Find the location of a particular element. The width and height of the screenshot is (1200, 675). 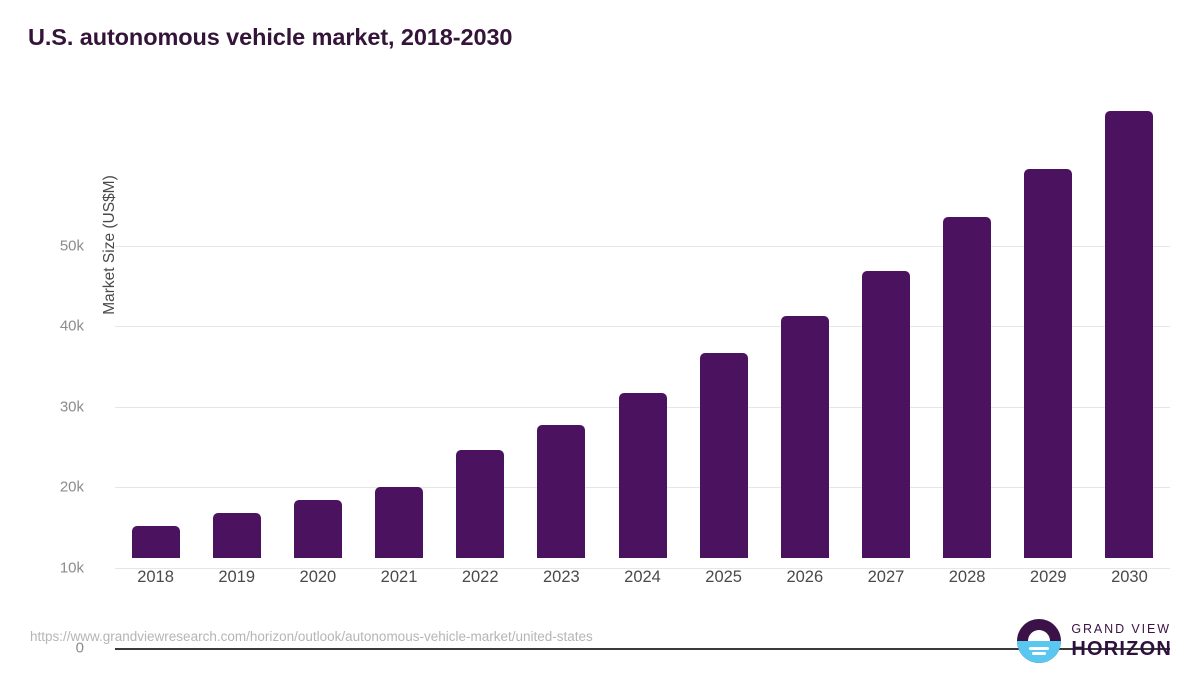

y-axis-tick-label: 0 is located at coordinates (79, 648).